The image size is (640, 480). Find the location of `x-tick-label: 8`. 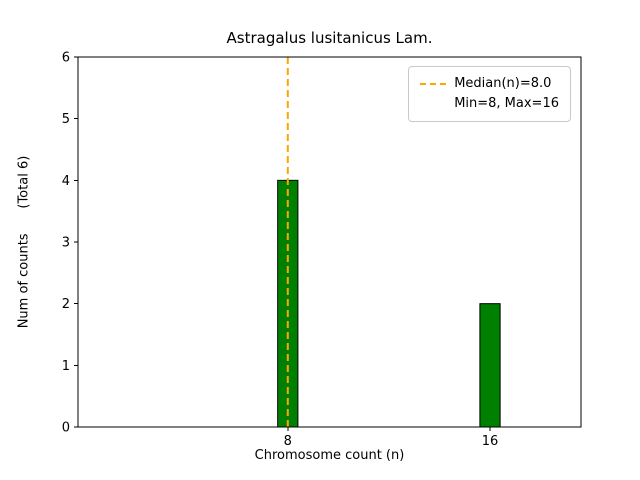

x-tick-label: 8 is located at coordinates (288, 441).